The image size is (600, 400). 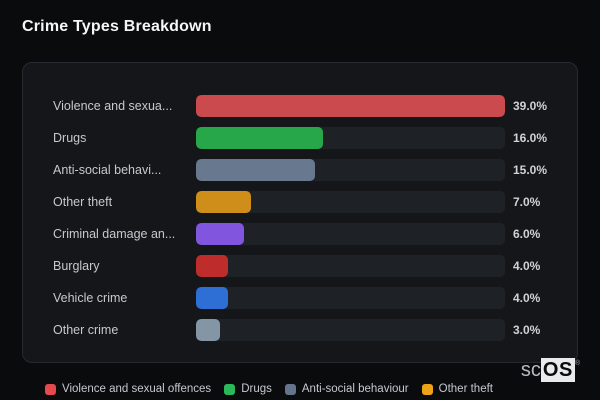 I want to click on chart-row: Drugs 16.0%, so click(x=300, y=138).